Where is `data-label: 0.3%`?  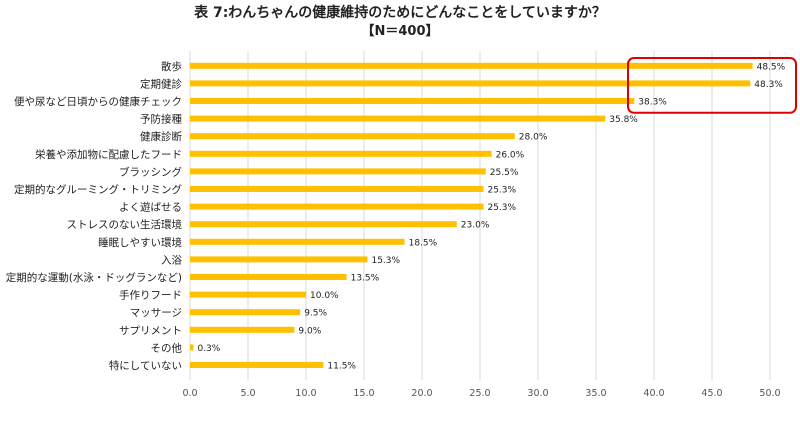 data-label: 0.3% is located at coordinates (208, 349).